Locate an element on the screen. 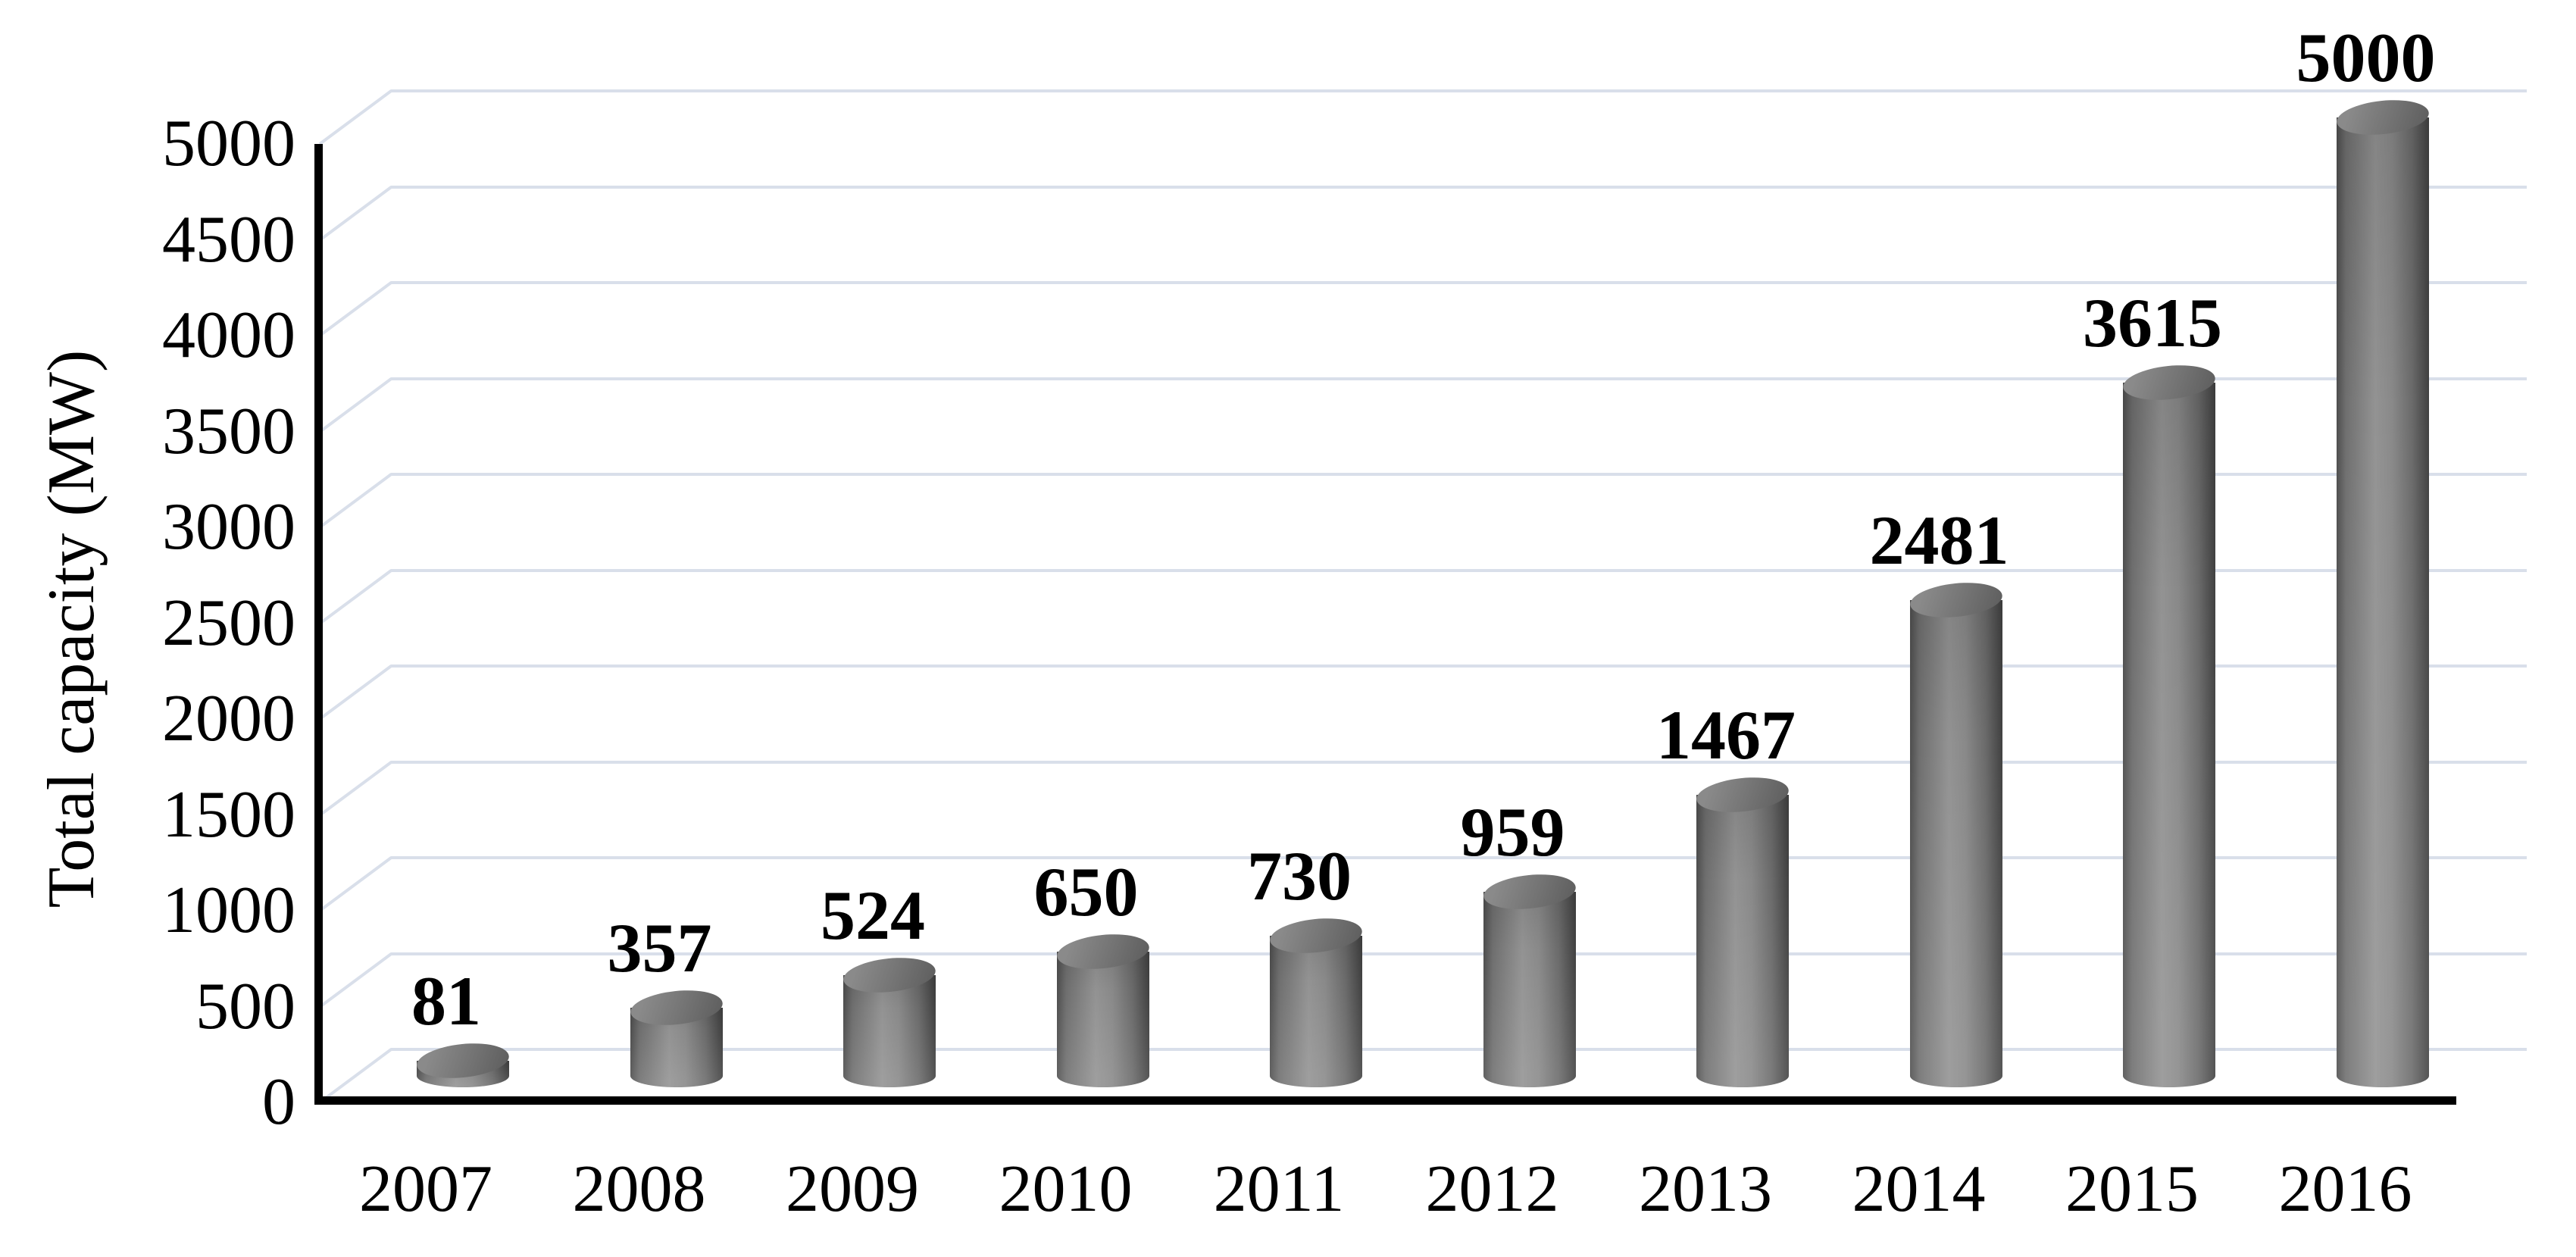 The image size is (2576, 1257). x-tick-label: 2014 is located at coordinates (1919, 1189).